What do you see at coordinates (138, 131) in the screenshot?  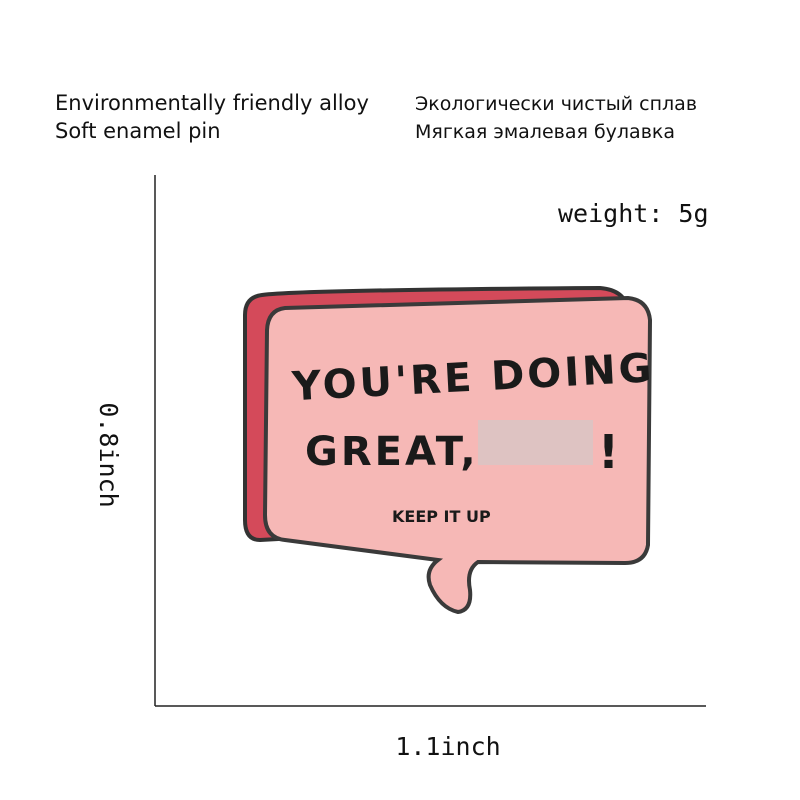 I see `feature-en: Soft enamel pin` at bounding box center [138, 131].